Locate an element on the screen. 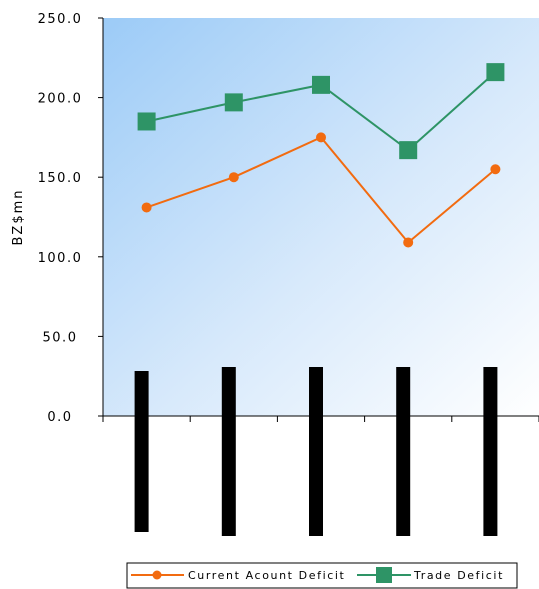  legend-label: Trade Deficit is located at coordinates (458, 575).